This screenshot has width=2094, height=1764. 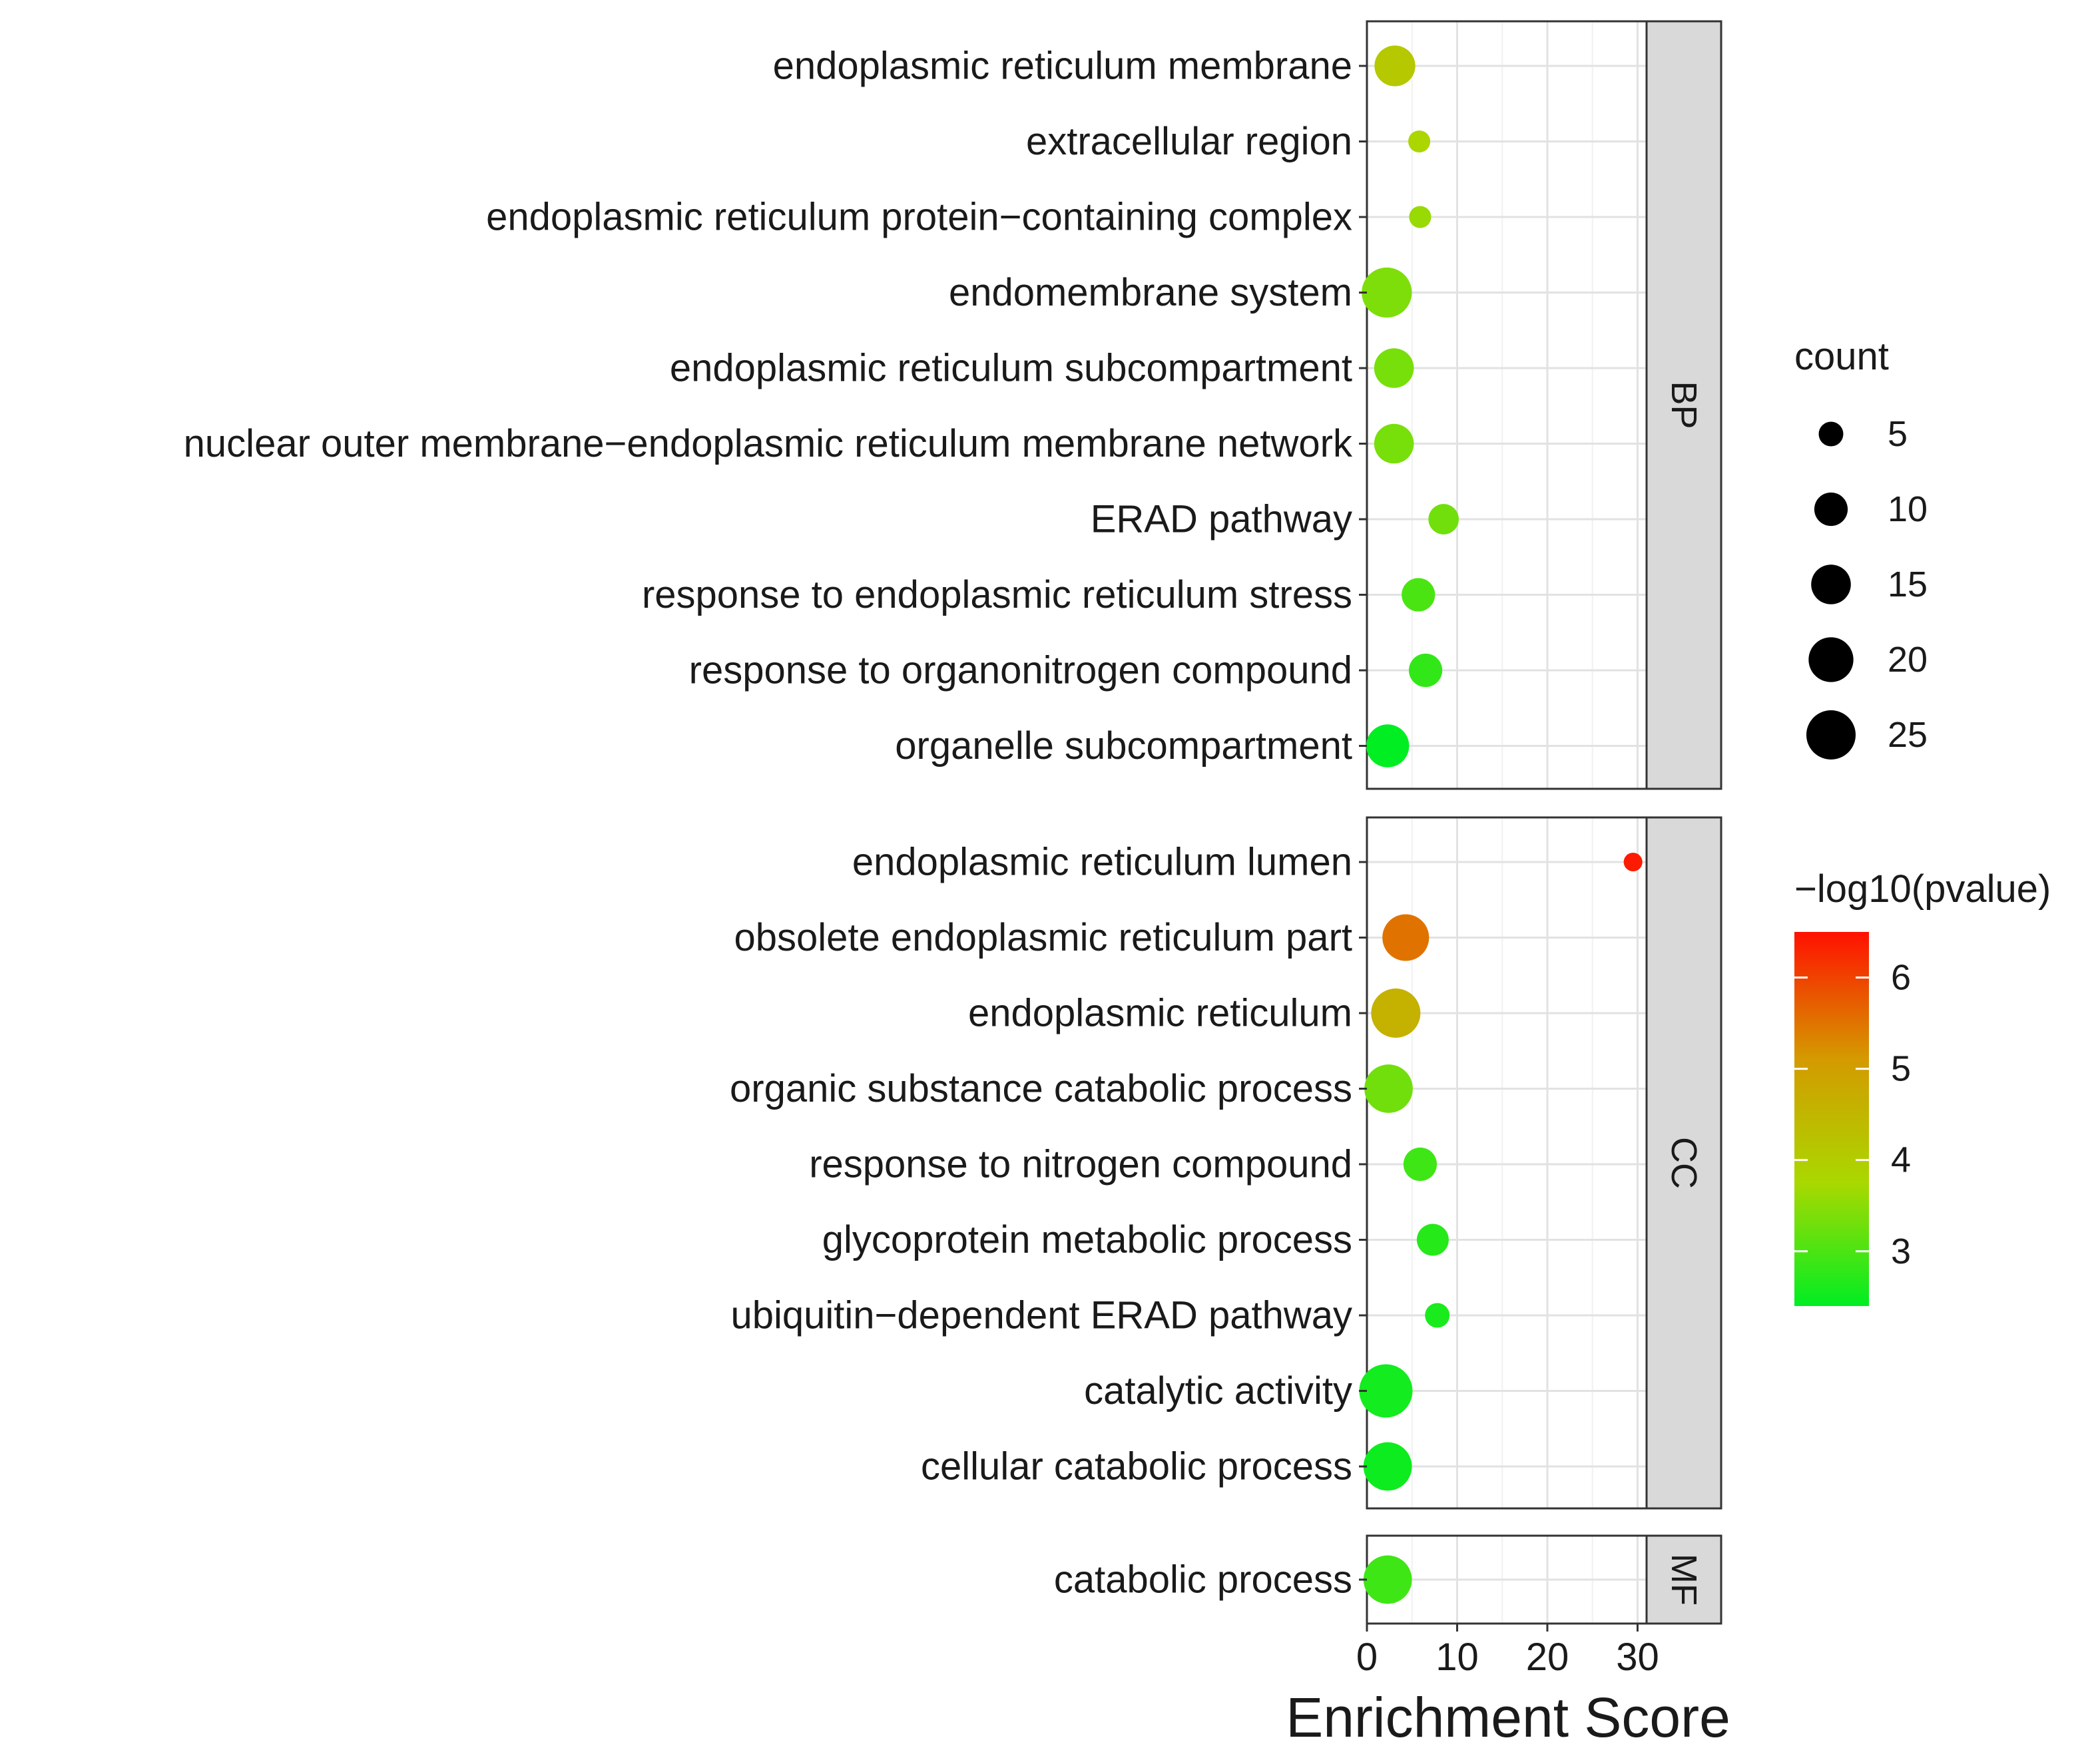 What do you see at coordinates (1923, 889) in the screenshot?
I see `color-legend-title: −log10(pvalue)` at bounding box center [1923, 889].